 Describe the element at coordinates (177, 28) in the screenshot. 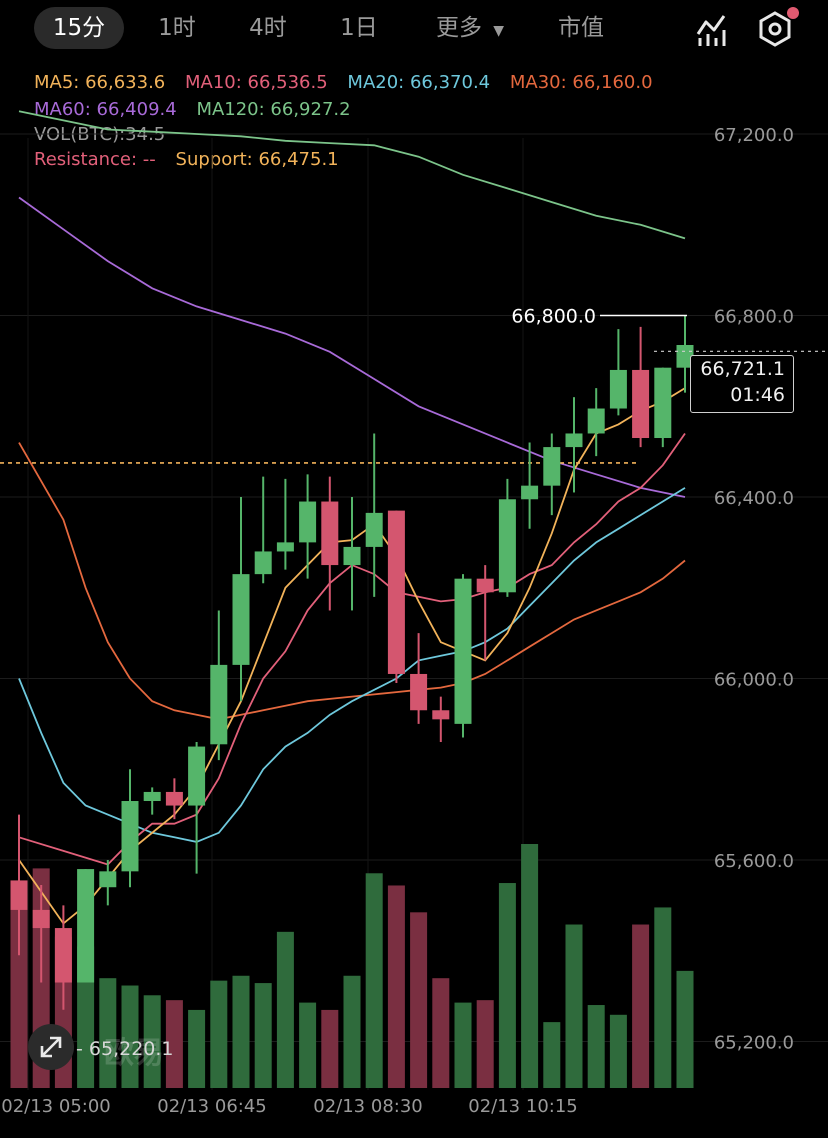

I see `tab-1h: 1时` at that location.